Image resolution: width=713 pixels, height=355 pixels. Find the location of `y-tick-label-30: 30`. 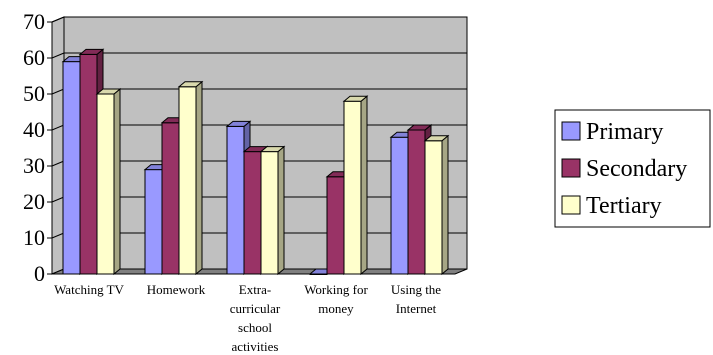

y-tick-label-30: 30 is located at coordinates (34, 165).